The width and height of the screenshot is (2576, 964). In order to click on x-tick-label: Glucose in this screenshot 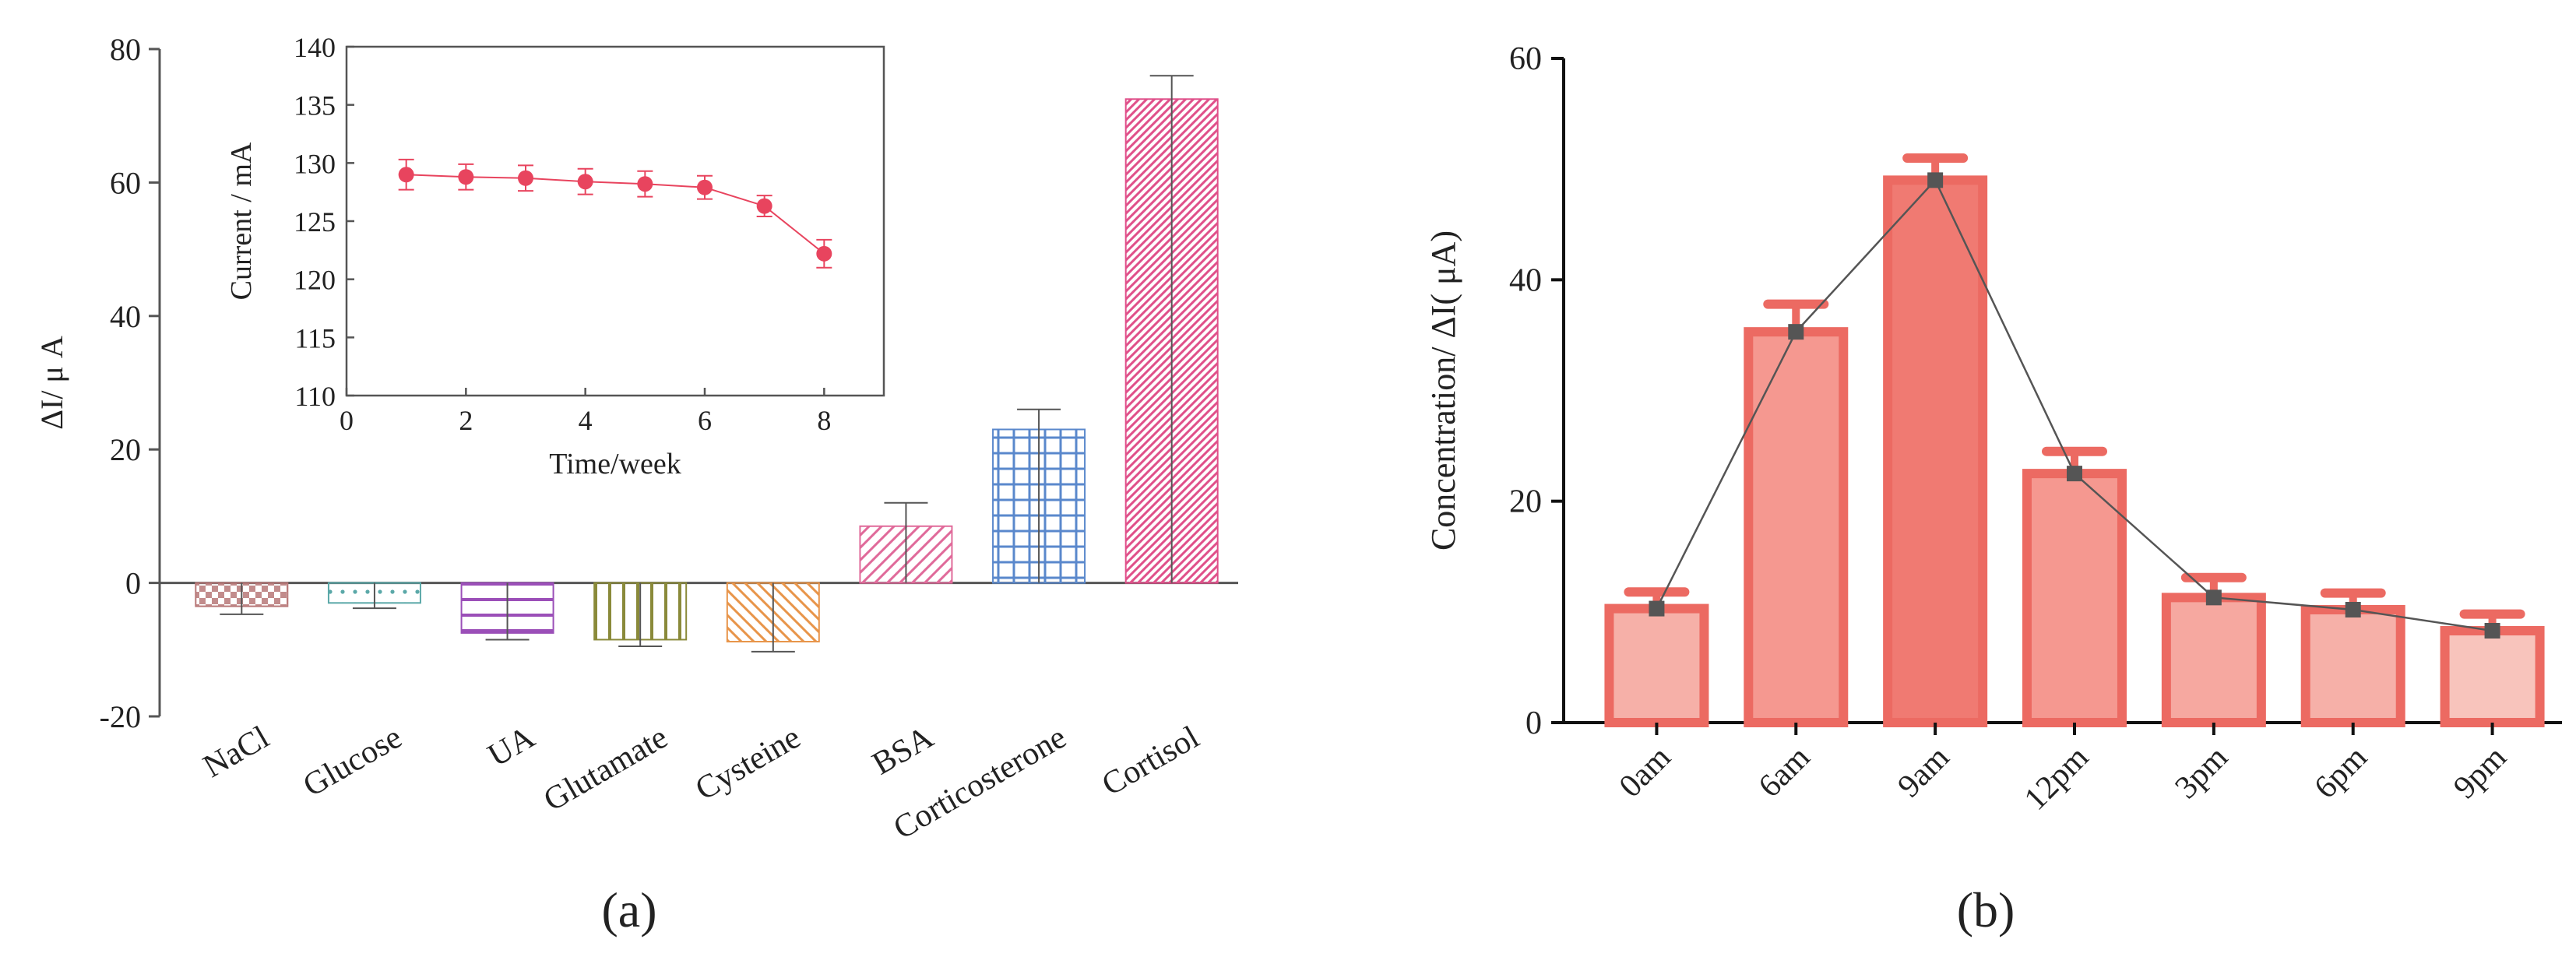, I will do `click(352, 762)`.